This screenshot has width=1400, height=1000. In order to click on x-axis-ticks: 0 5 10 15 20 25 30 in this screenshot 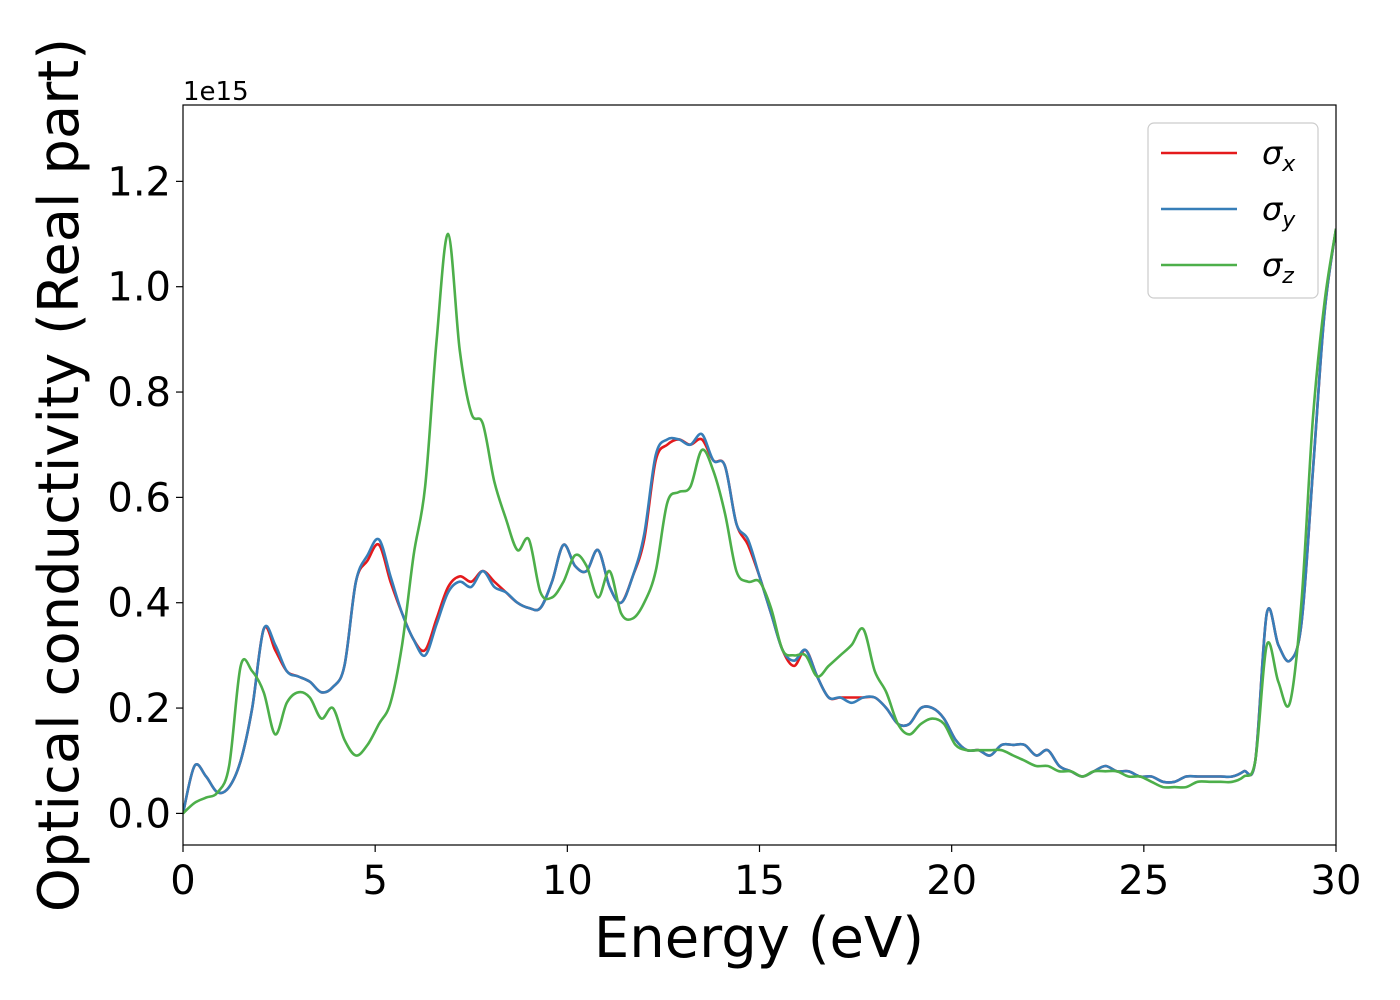, I will do `click(765, 874)`.